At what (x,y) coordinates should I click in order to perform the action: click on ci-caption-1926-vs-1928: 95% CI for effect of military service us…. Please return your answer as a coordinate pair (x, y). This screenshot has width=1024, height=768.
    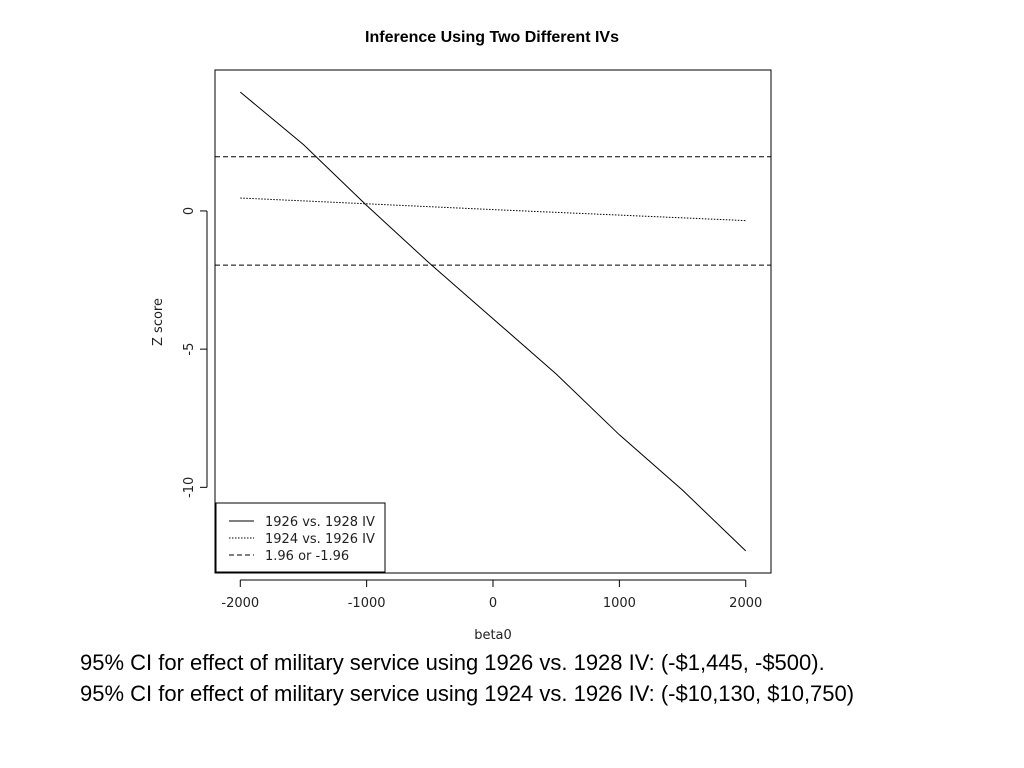
    Looking at the image, I should click on (452, 662).